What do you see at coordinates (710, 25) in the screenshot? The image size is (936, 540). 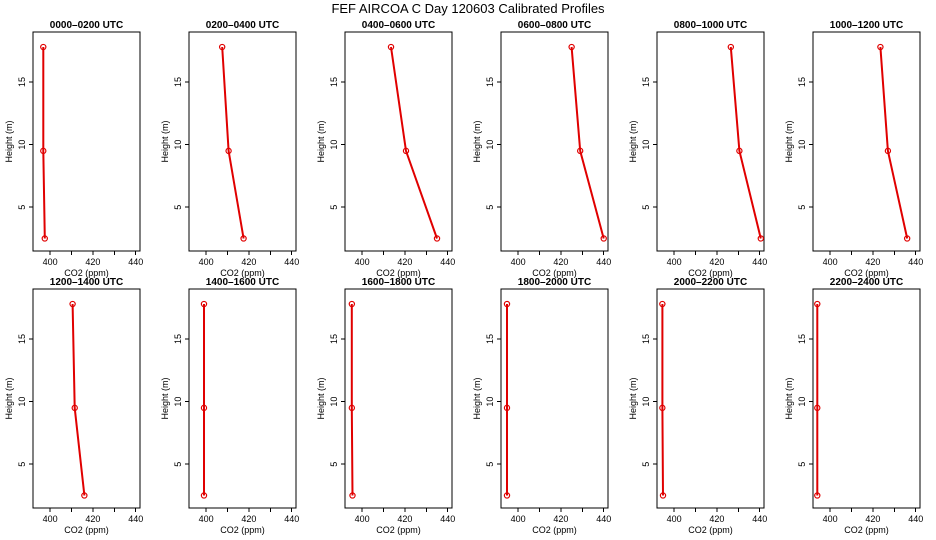 I see `panel-title: 0800–1000 UTC` at bounding box center [710, 25].